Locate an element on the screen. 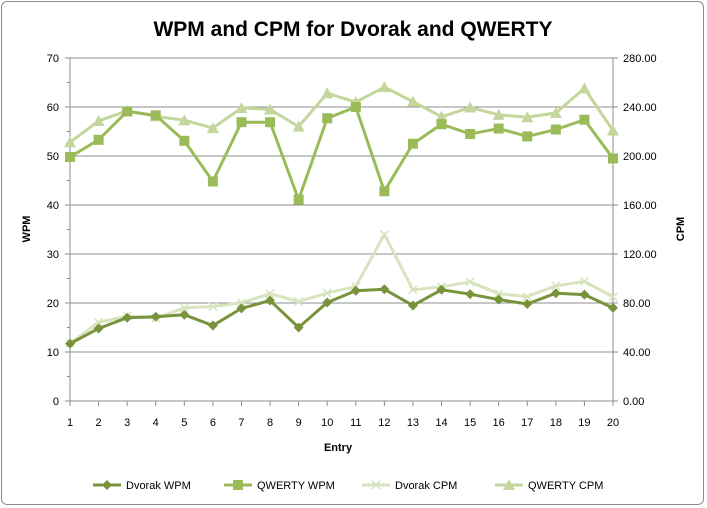  legend-item-qwerty-wpm: QWERTY WPM is located at coordinates (279, 486).